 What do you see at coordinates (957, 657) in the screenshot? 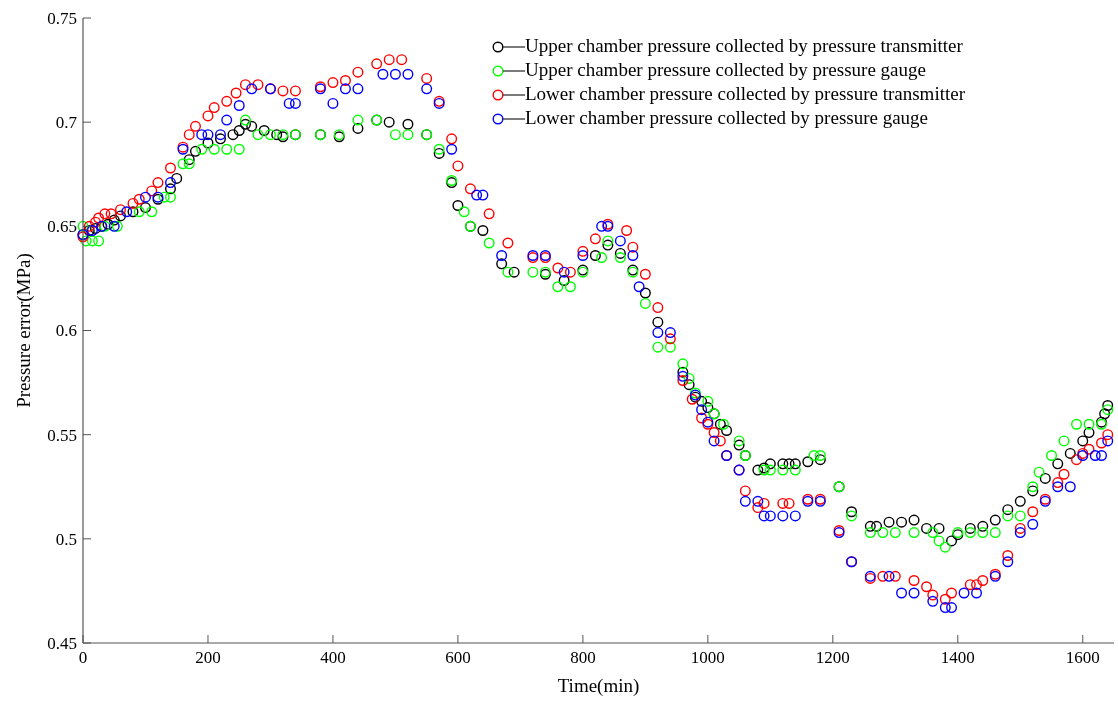
I see `x-tick-label: 1400` at bounding box center [957, 657].